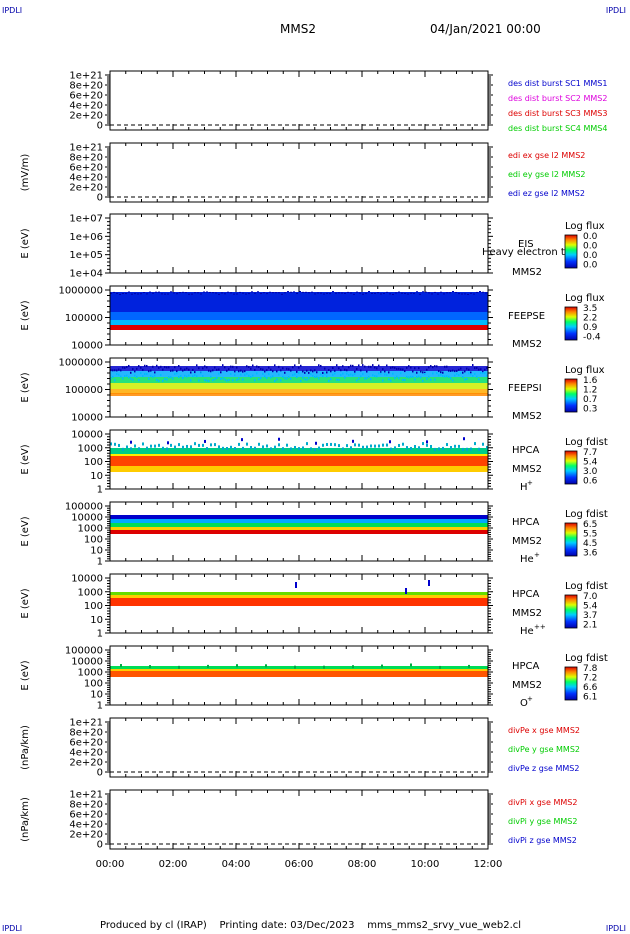 This screenshot has height=934, width=630. I want to click on plot-date: 04/Jan/2021 00:00, so click(485, 29).